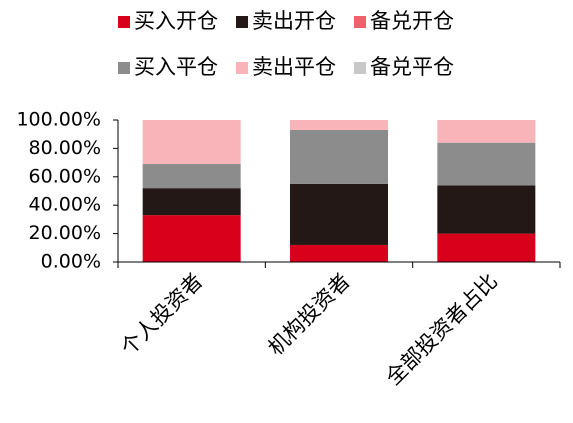 The height and width of the screenshot is (423, 573). I want to click on y-tick-label: 0.00%, so click(71, 262).